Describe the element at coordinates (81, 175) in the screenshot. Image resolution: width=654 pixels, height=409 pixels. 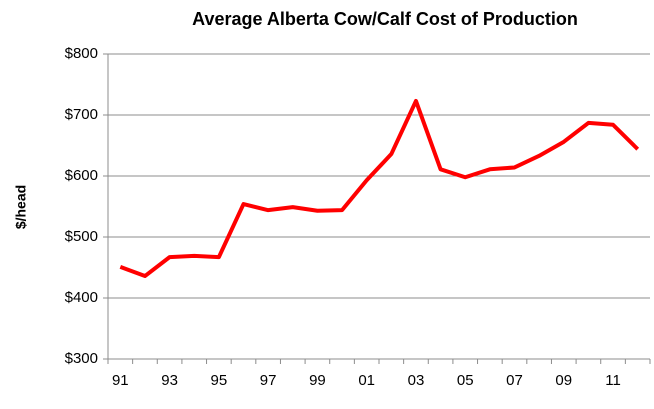
I see `y-tick-label: $600` at that location.